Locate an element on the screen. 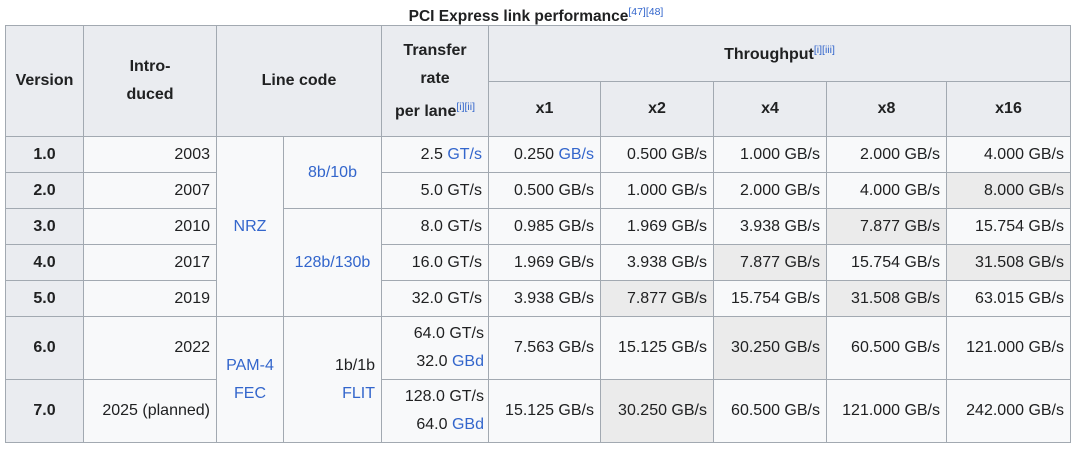 The height and width of the screenshot is (450, 1072). rate-refs: [i][ii] is located at coordinates (466, 106).